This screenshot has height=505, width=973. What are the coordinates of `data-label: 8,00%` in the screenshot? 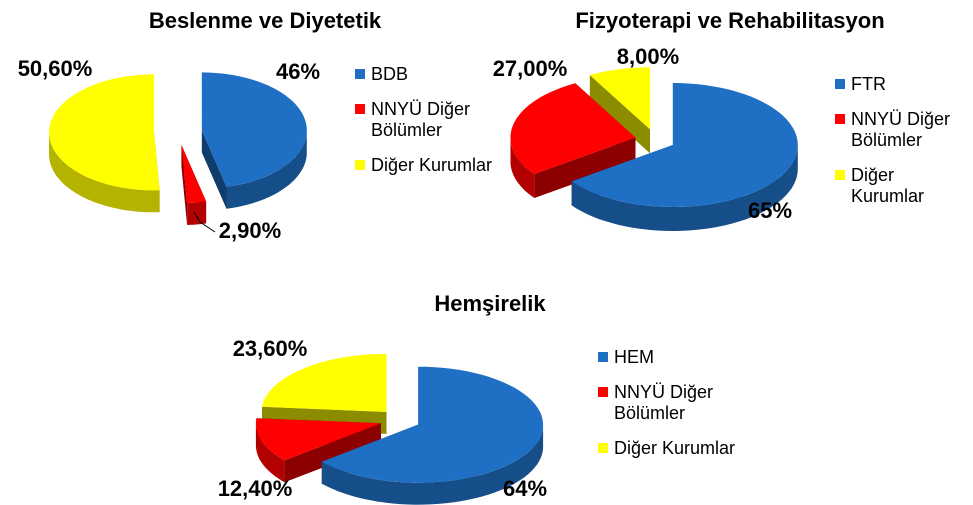 It's located at (648, 56).